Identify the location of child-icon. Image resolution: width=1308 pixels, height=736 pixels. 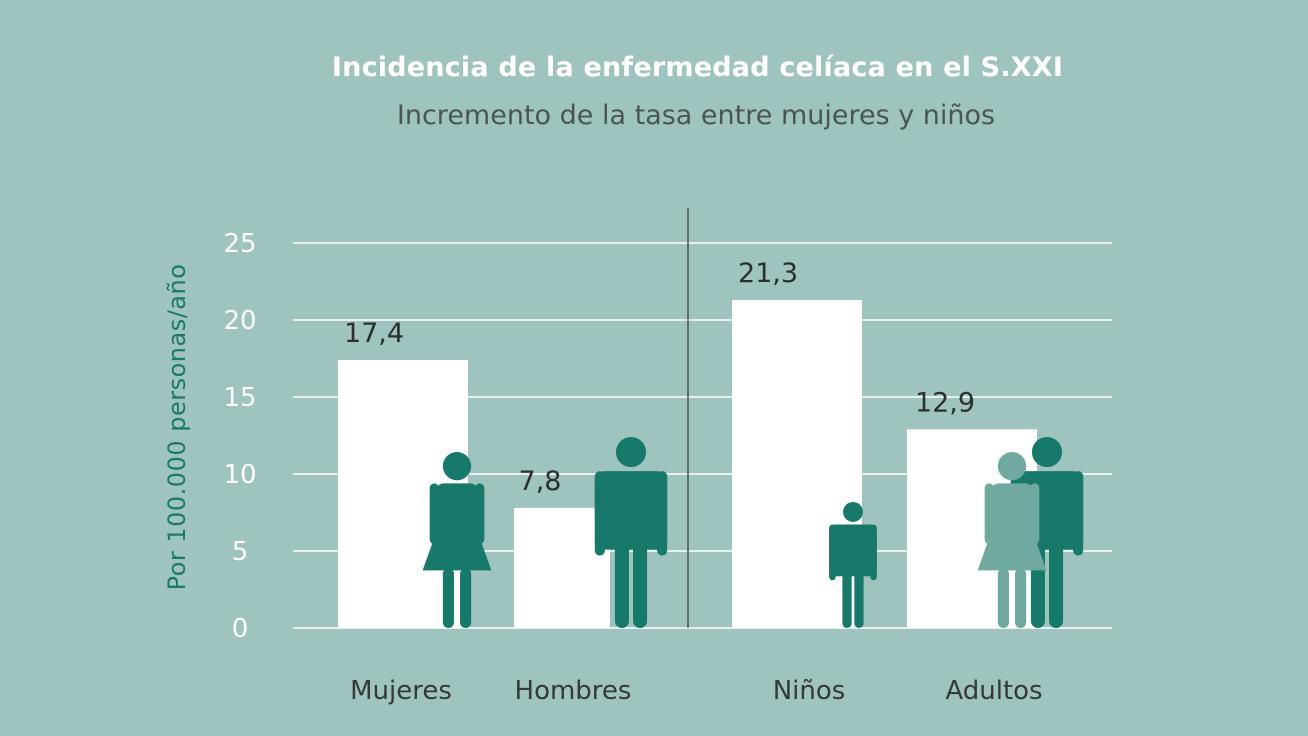
(853, 565).